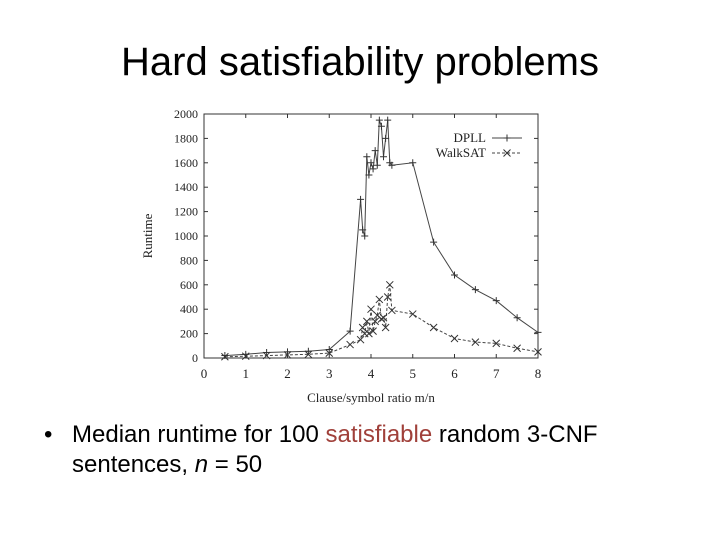 The image size is (720, 540). What do you see at coordinates (189, 334) in the screenshot?
I see `y-tick-label: 200` at bounding box center [189, 334].